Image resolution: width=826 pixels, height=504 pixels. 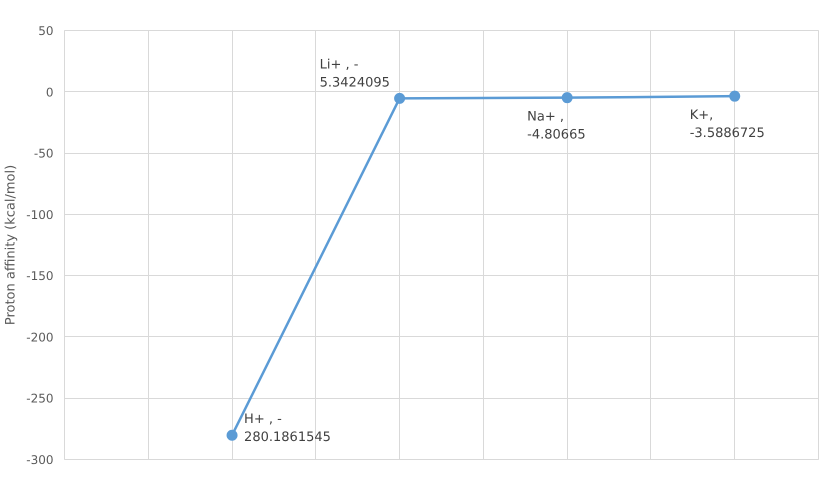 I want to click on y-tick-label: -100, so click(x=40, y=215).